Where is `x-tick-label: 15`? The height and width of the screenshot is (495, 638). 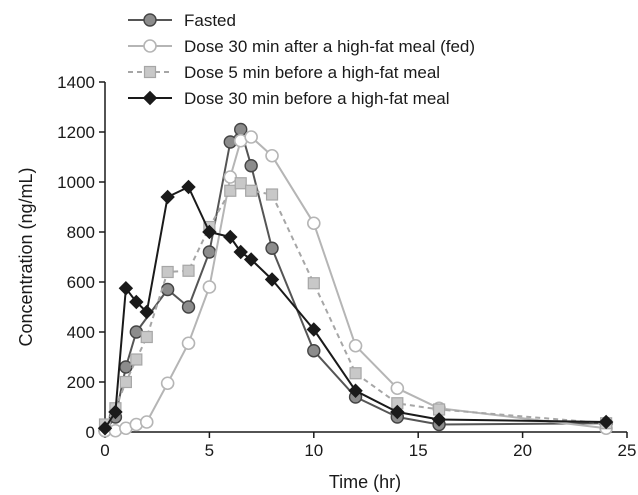 x-tick-label: 15 is located at coordinates (418, 450).